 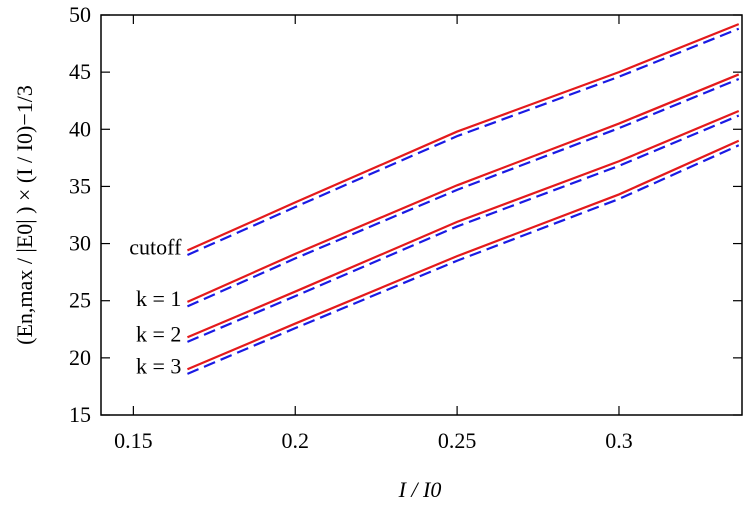 What do you see at coordinates (80, 14) in the screenshot?
I see `y-tick-label: 50` at bounding box center [80, 14].